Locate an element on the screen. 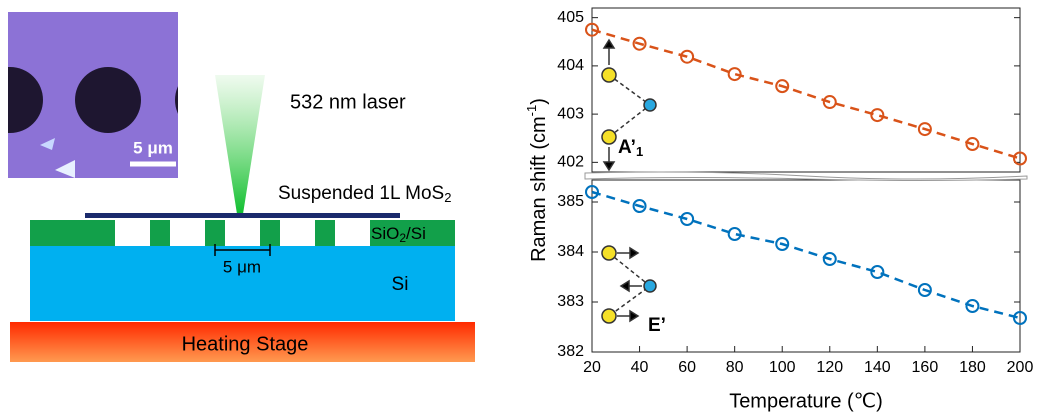  annotation: E’ is located at coordinates (657, 325).